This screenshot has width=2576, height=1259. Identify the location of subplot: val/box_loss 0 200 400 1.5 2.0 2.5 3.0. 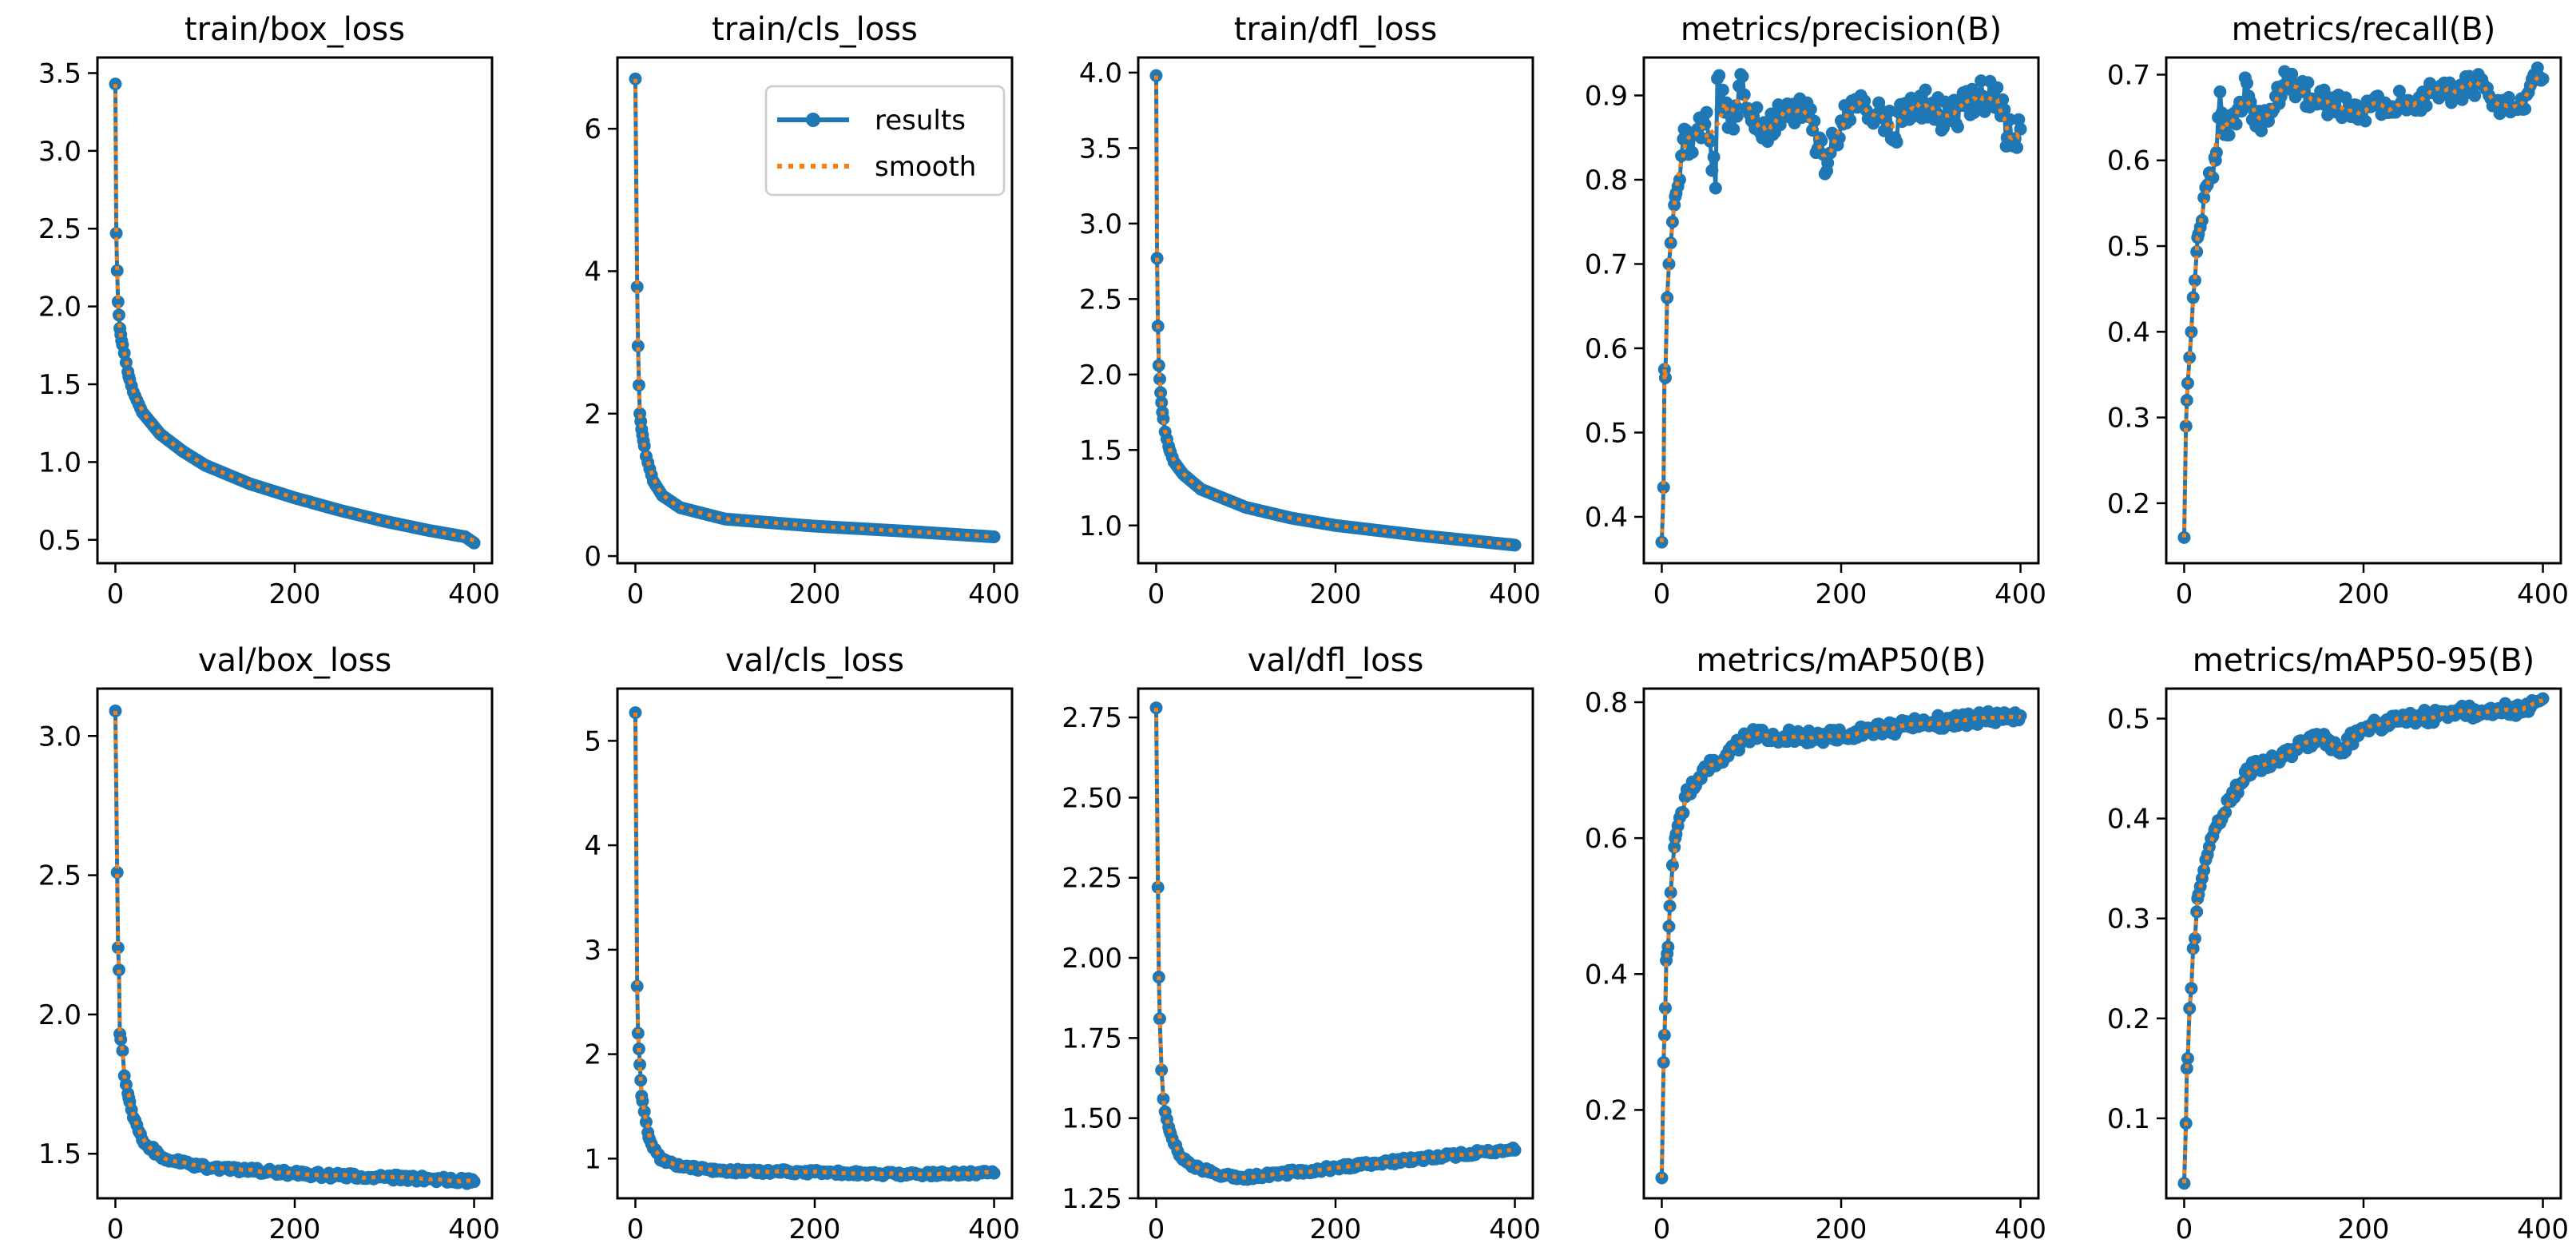
(269, 944).